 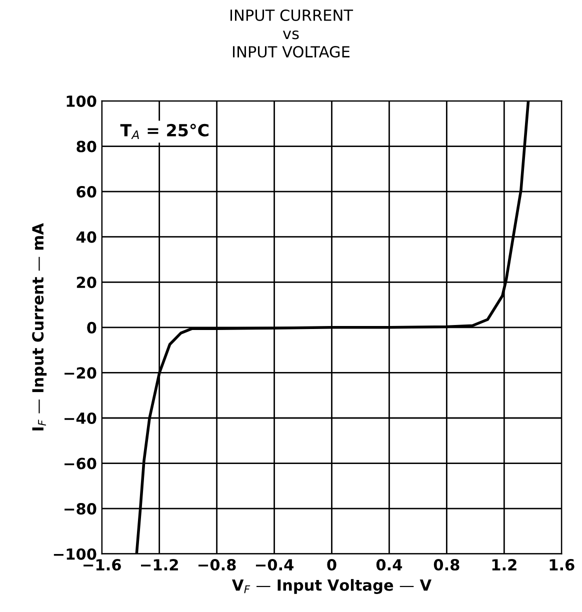 What do you see at coordinates (102, 565) in the screenshot?
I see `x-tick-label: −1.6` at bounding box center [102, 565].